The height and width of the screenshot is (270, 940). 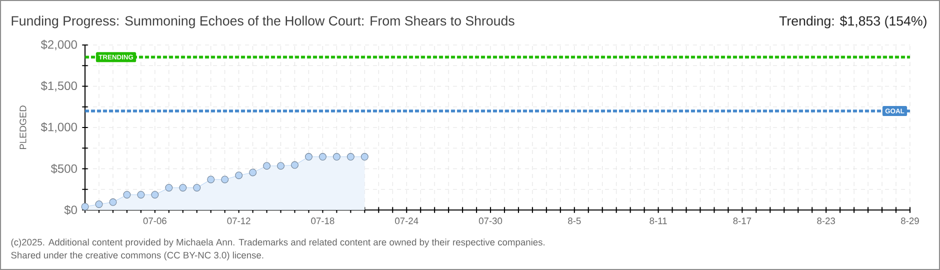 What do you see at coordinates (742, 221) in the screenshot?
I see `x-tick-label: 8-17` at bounding box center [742, 221].